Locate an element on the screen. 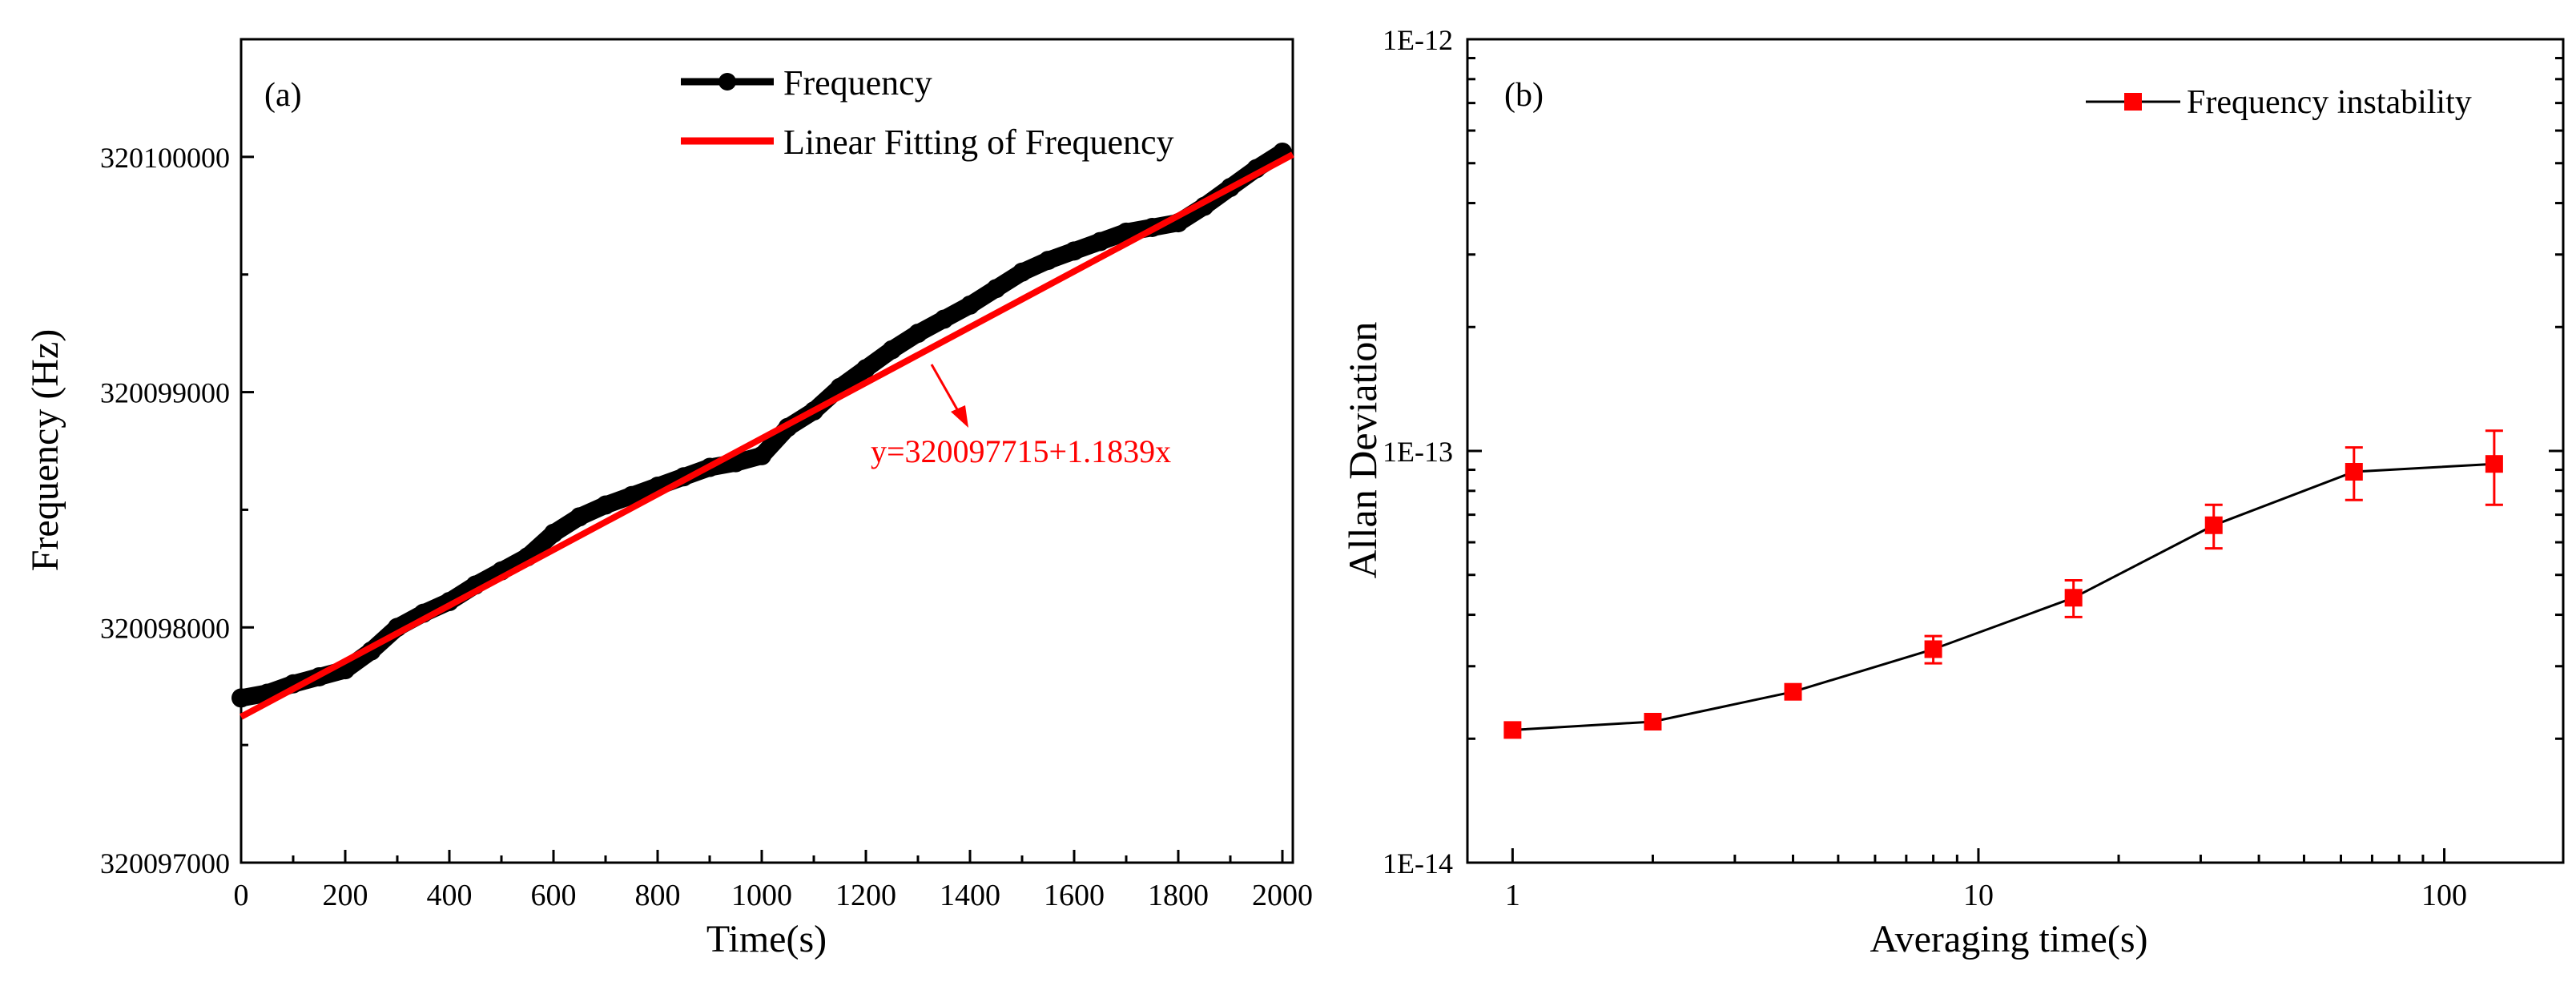  x-tick-label: 200 is located at coordinates (345, 895).